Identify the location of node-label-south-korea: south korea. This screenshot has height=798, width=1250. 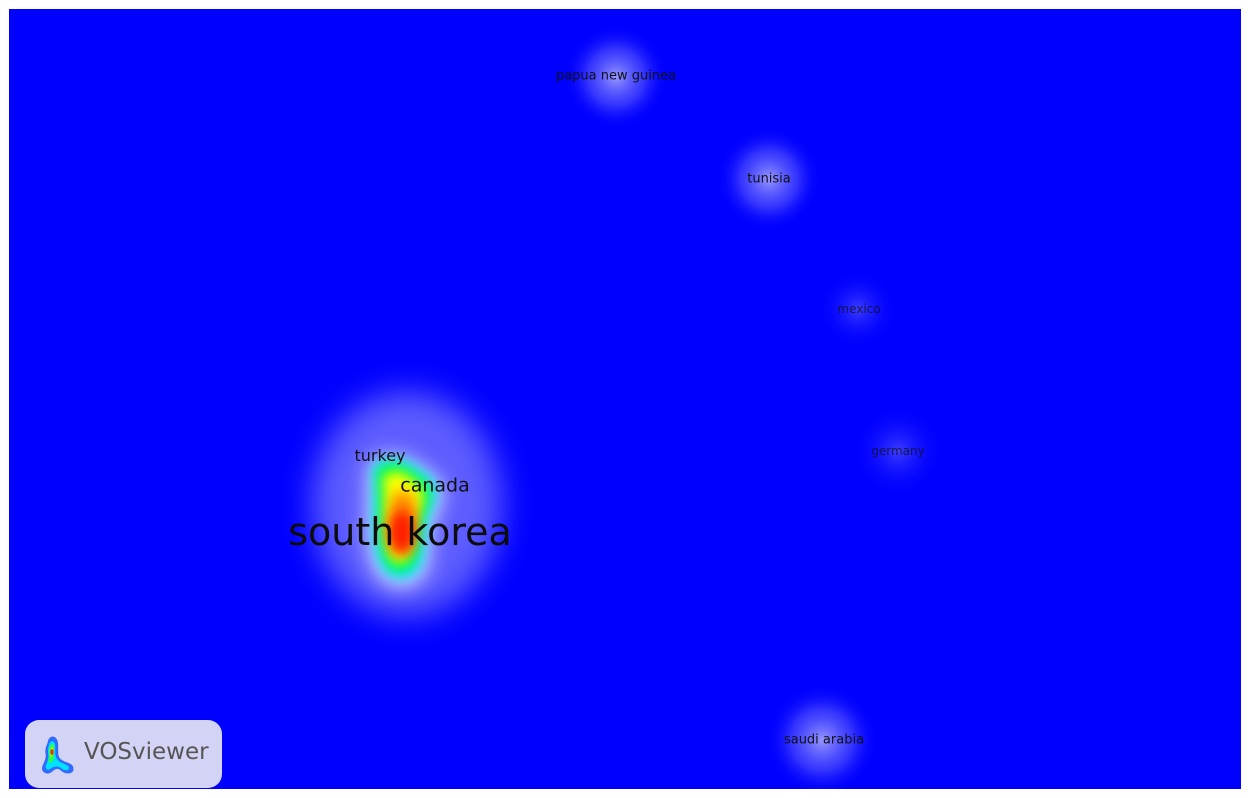
(400, 532).